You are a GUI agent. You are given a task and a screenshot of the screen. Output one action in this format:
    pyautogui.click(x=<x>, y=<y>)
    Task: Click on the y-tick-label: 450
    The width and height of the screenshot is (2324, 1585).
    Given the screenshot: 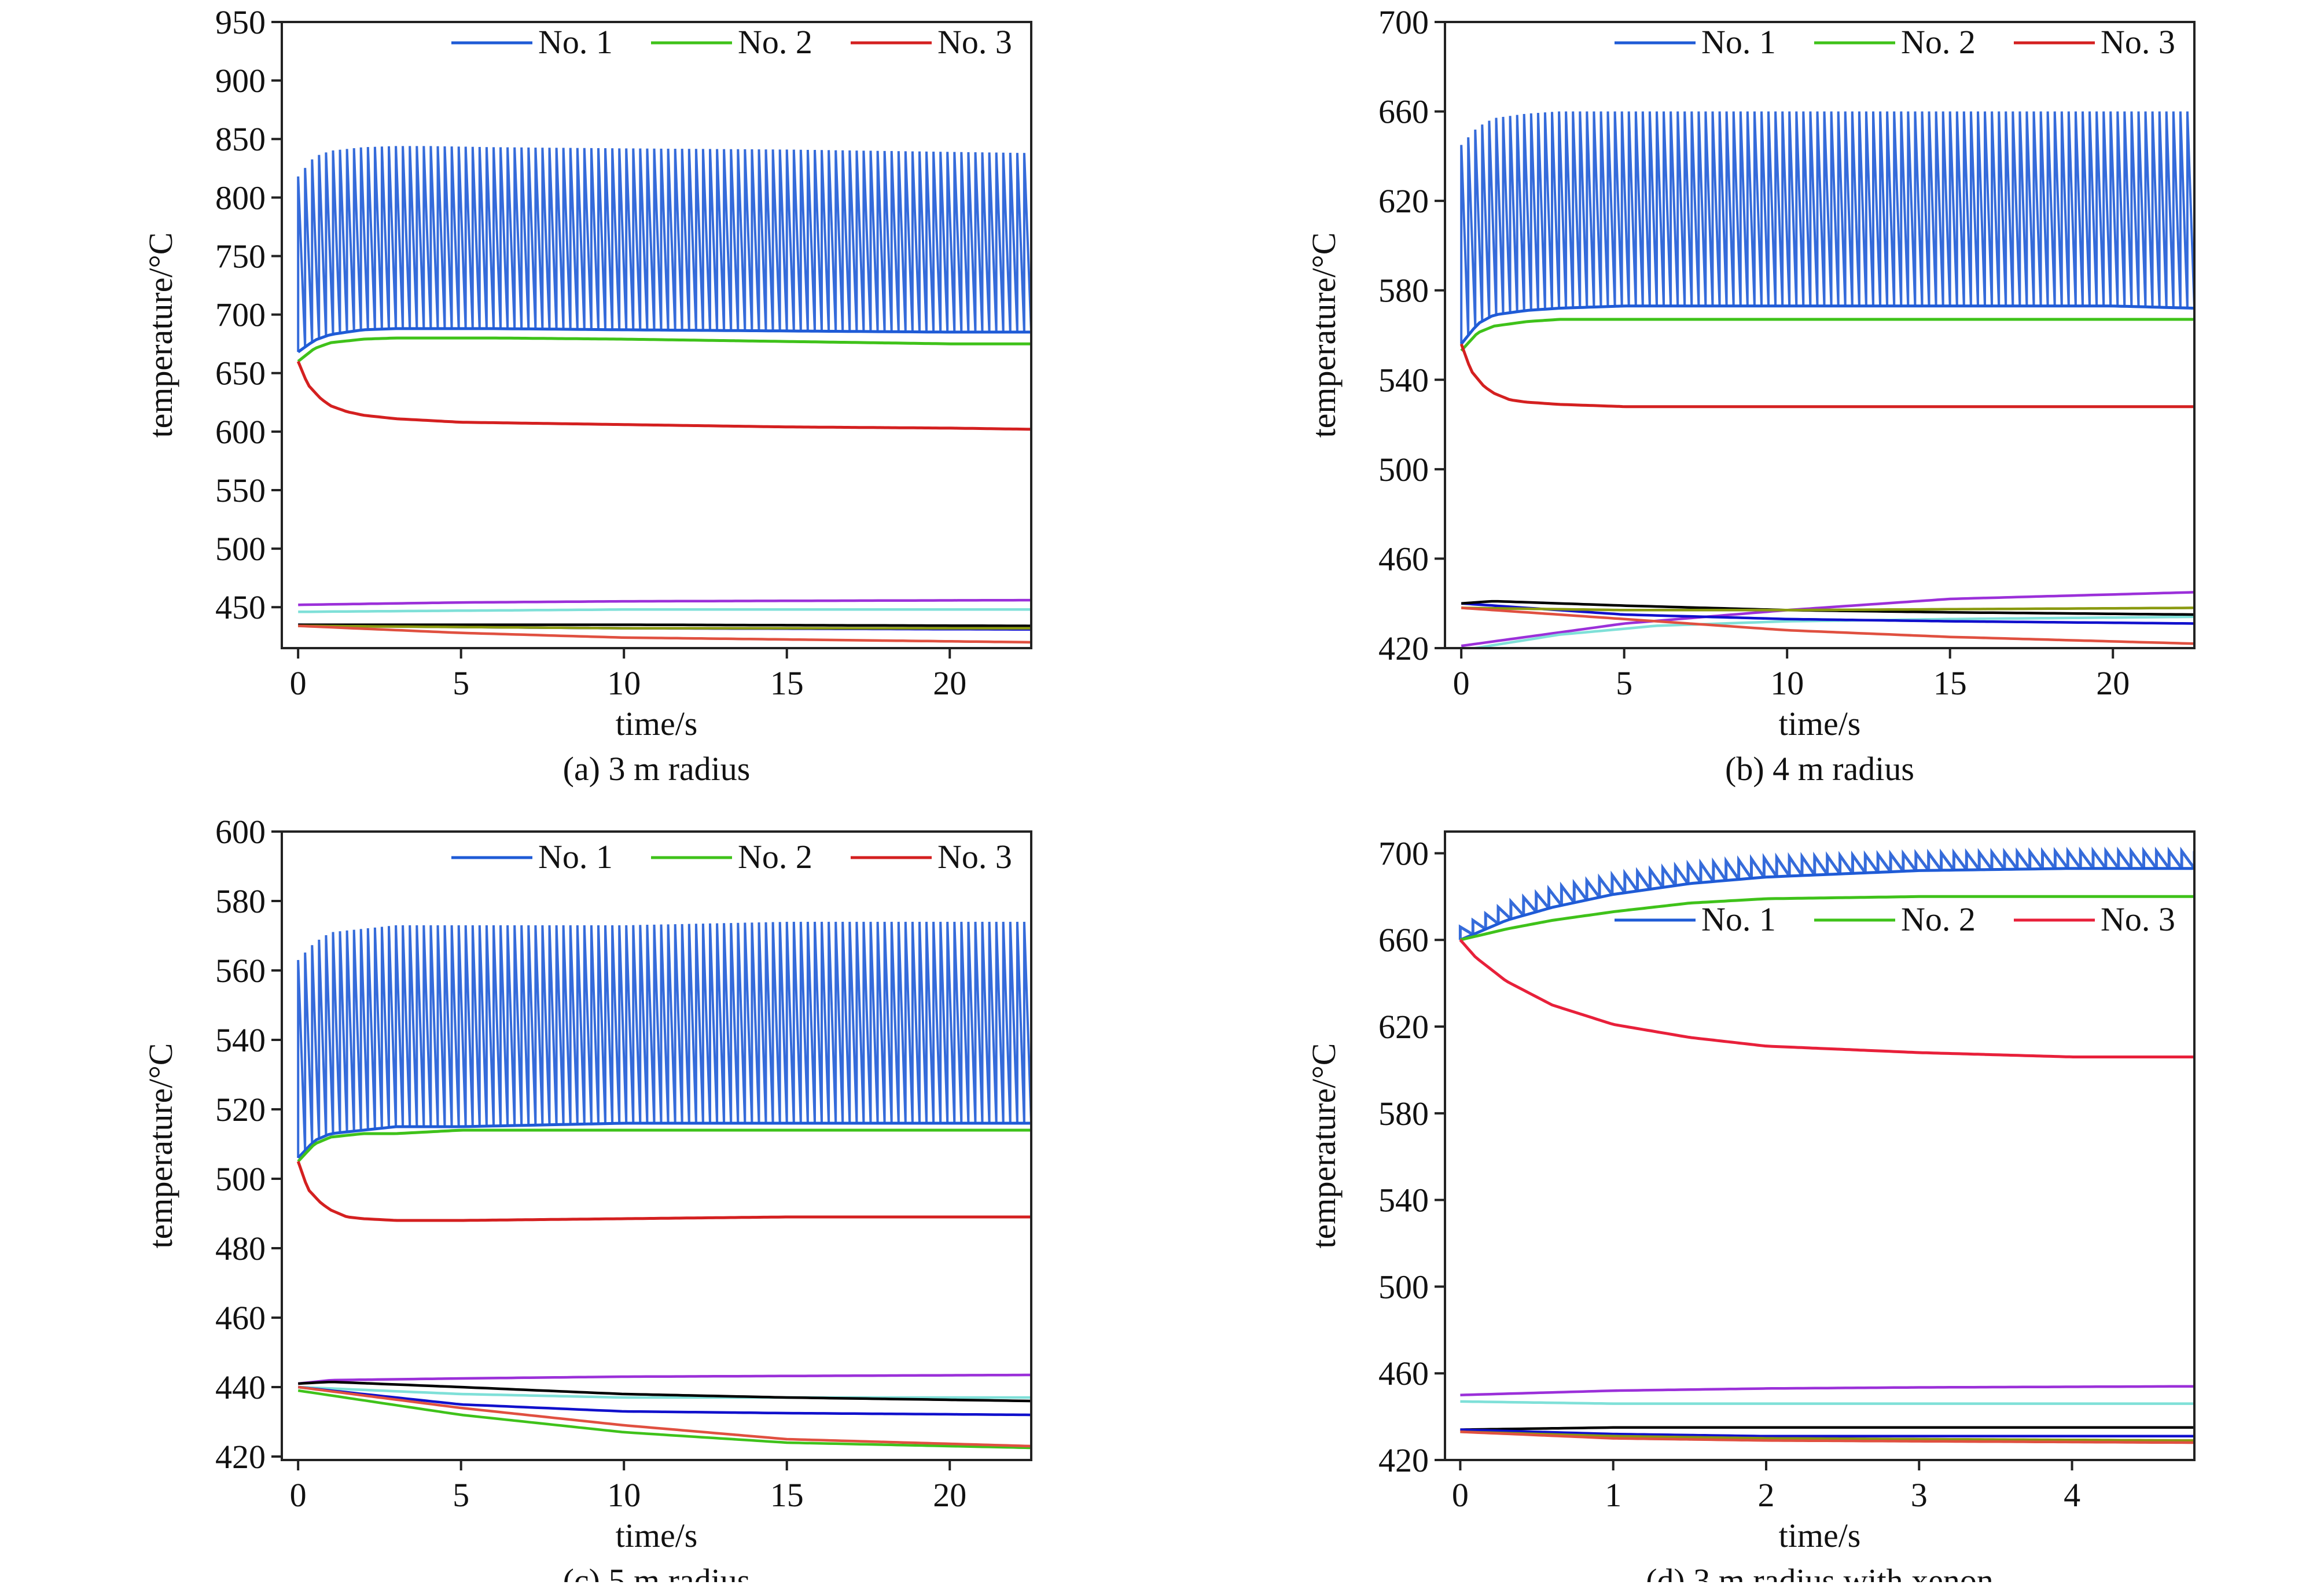 What is the action you would take?
    pyautogui.click(x=240, y=607)
    